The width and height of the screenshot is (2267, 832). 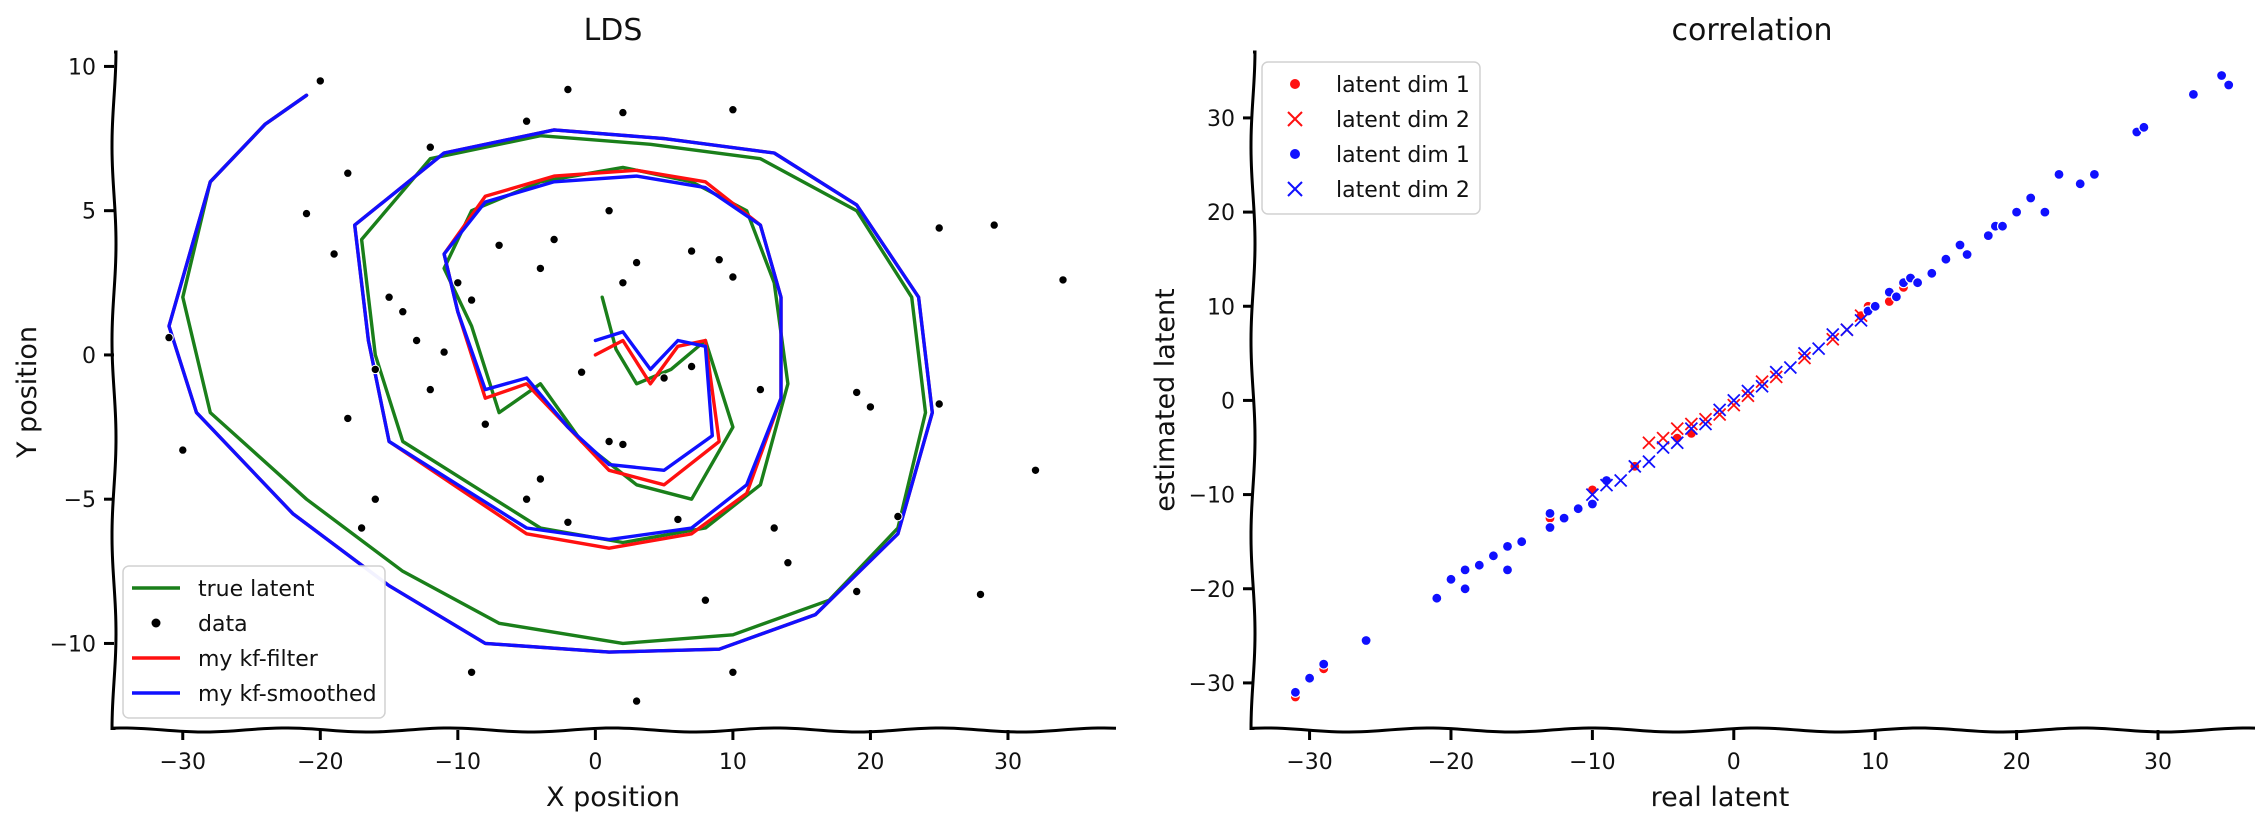 What do you see at coordinates (1008, 762) in the screenshot?
I see `lds-xtick-label: 30` at bounding box center [1008, 762].